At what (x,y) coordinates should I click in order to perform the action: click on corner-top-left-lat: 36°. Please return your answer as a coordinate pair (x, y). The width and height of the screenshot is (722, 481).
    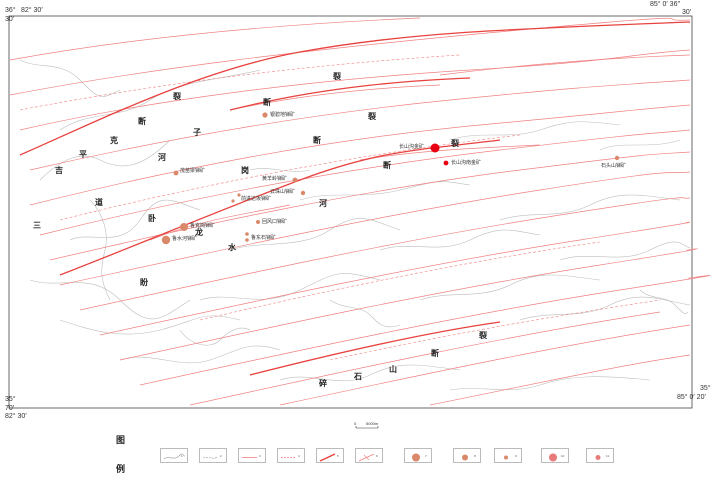
    Looking at the image, I should click on (10, 10).